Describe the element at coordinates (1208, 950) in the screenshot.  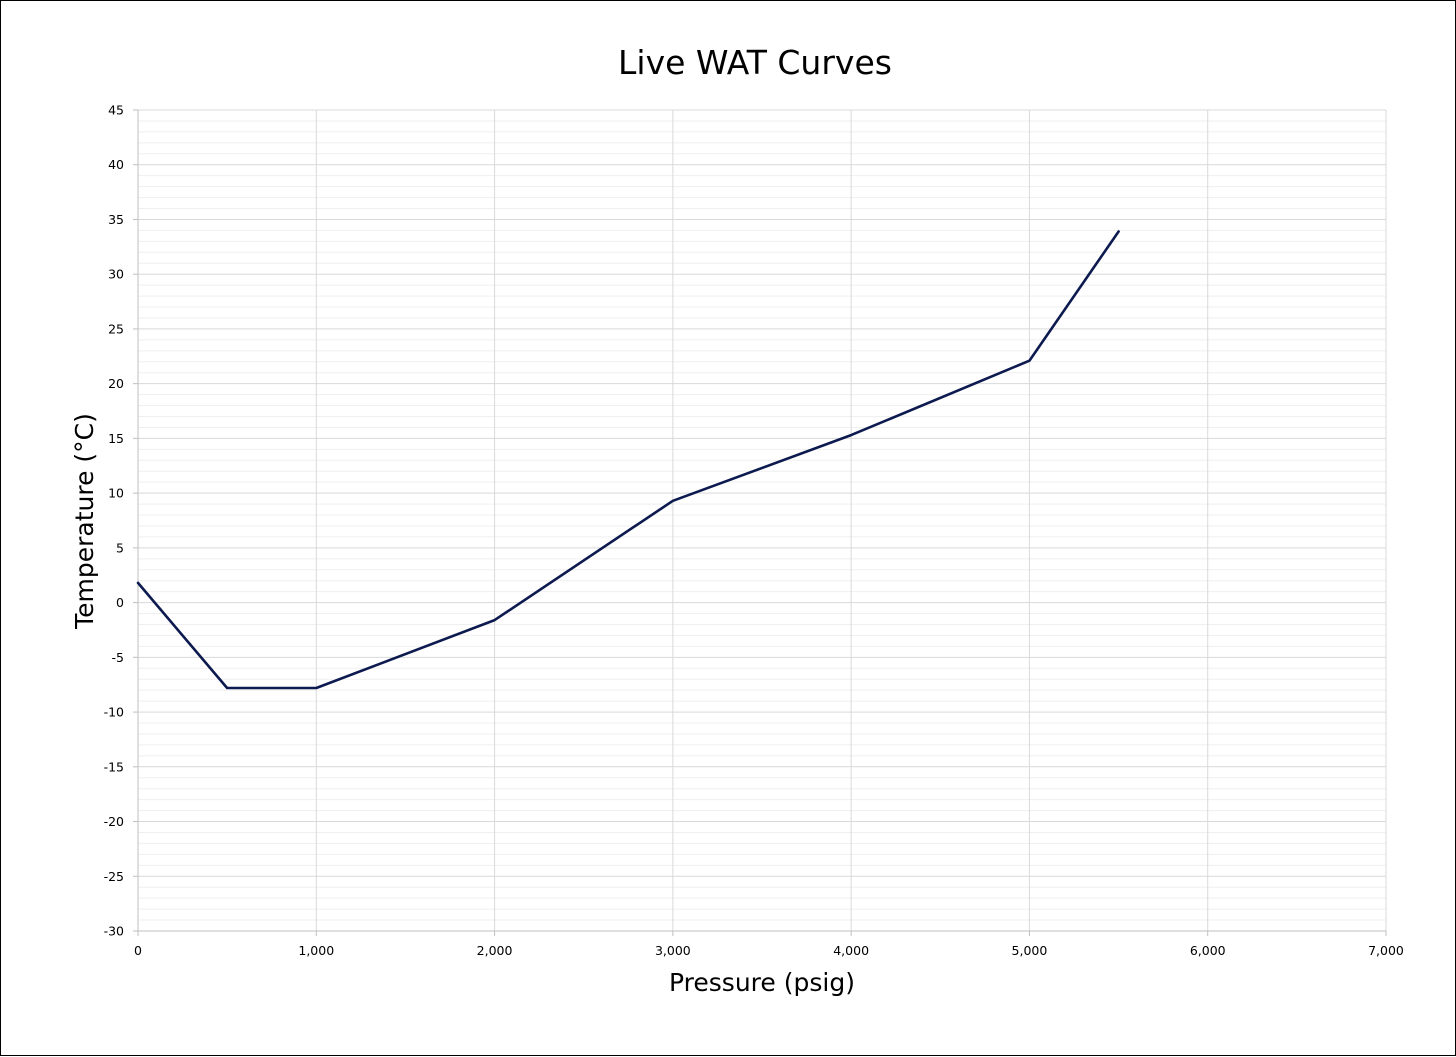
I see `x-tick-label: 6,000` at that location.